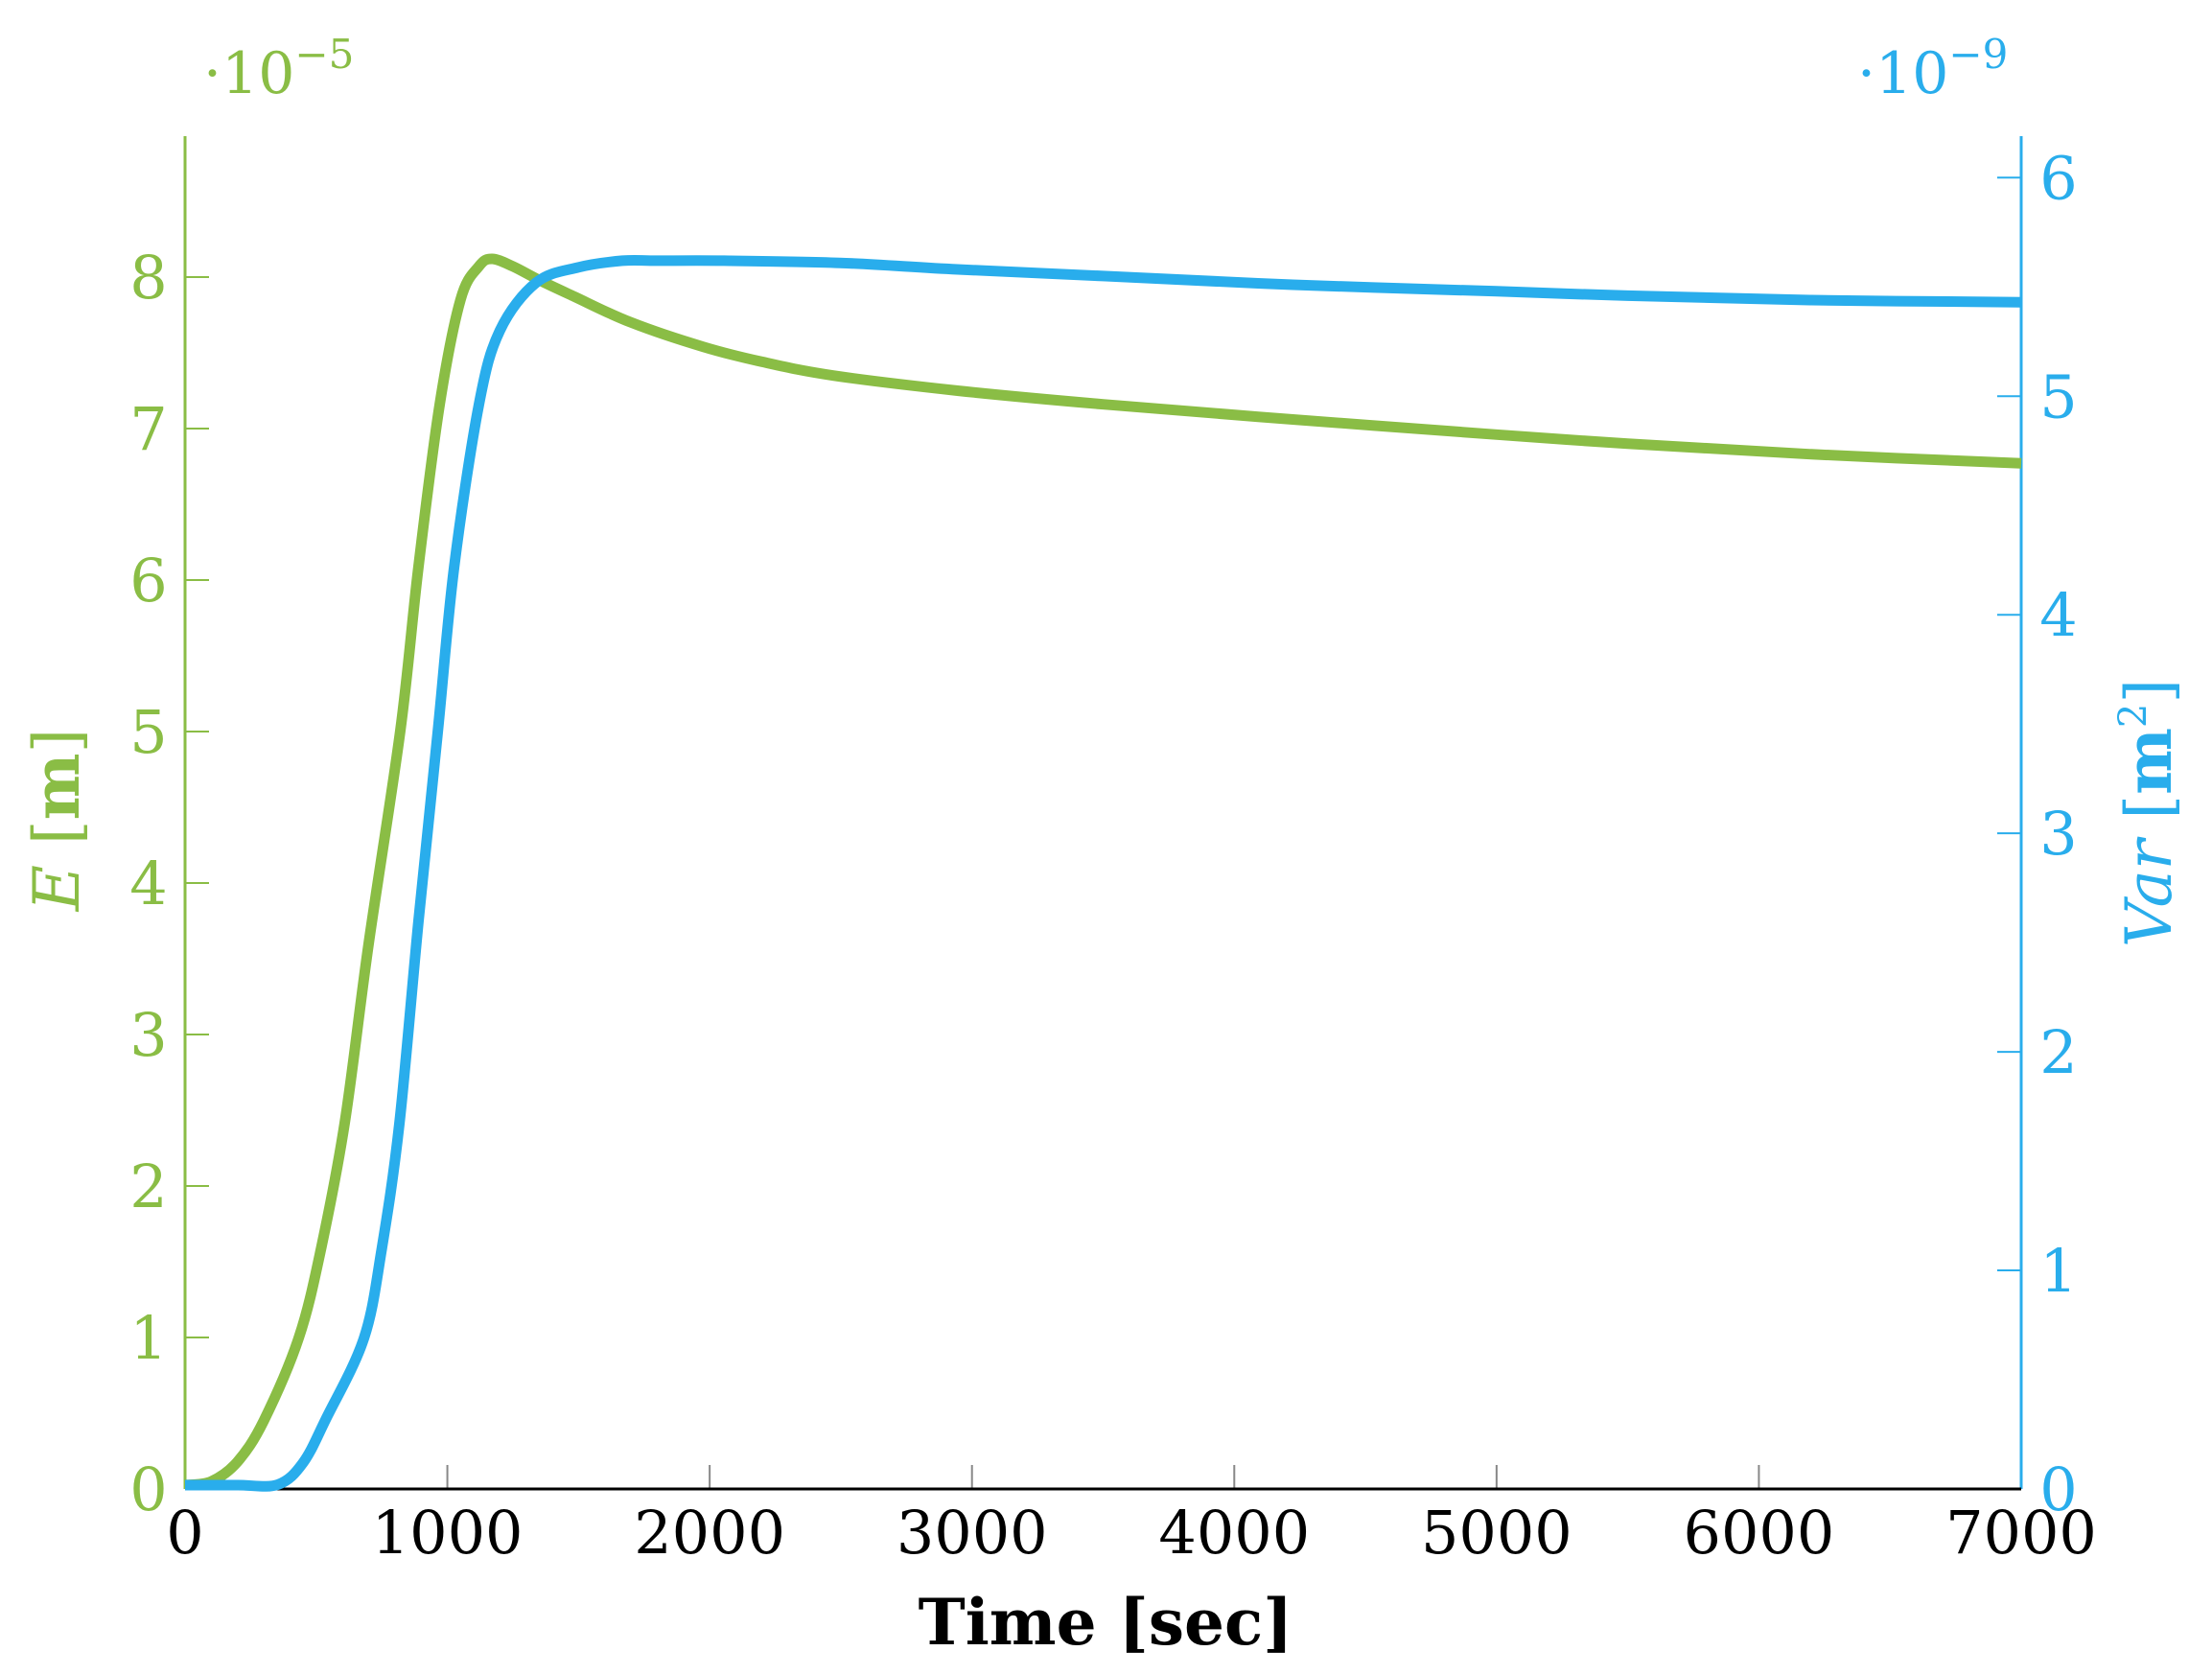  What do you see at coordinates (1106, 1622) in the screenshot?
I see `x-axis-title: Time [sec]` at bounding box center [1106, 1622].